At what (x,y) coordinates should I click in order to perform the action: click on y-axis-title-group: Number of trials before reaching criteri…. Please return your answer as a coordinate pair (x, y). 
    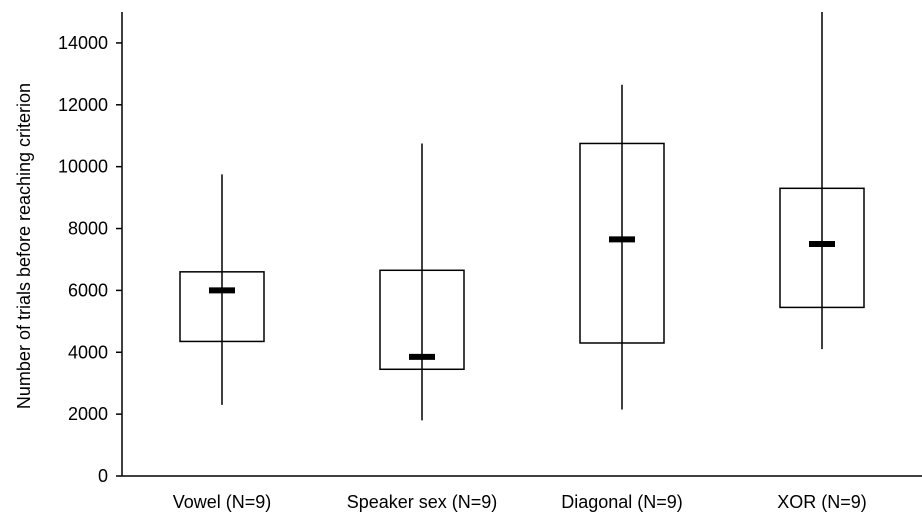
    Looking at the image, I should click on (24, 246).